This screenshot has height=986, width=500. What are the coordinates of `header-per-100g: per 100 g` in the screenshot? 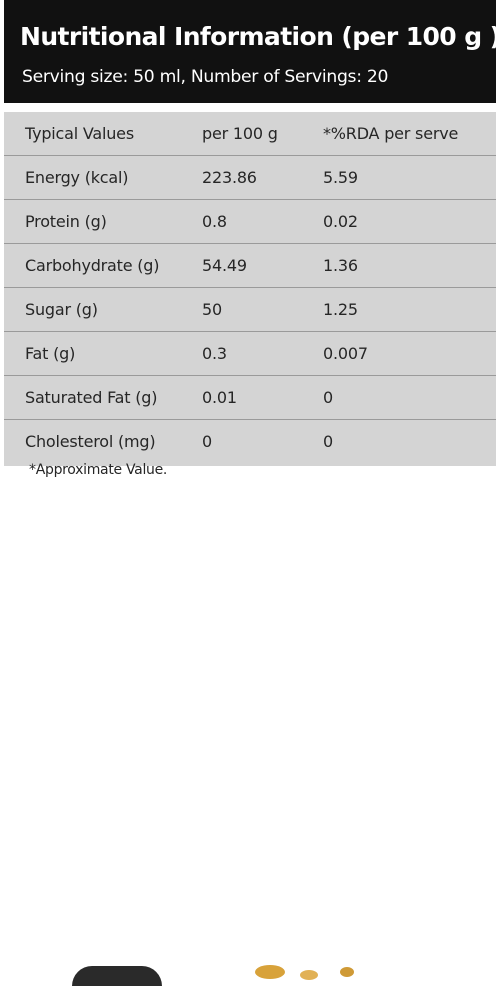 It's located at (240, 133).